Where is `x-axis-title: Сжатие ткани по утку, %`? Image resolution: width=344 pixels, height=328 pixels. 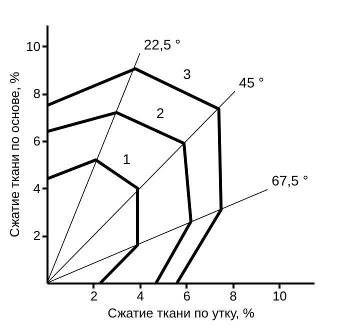 x-axis-title: Сжатие ткани по утку, % is located at coordinates (181, 313).